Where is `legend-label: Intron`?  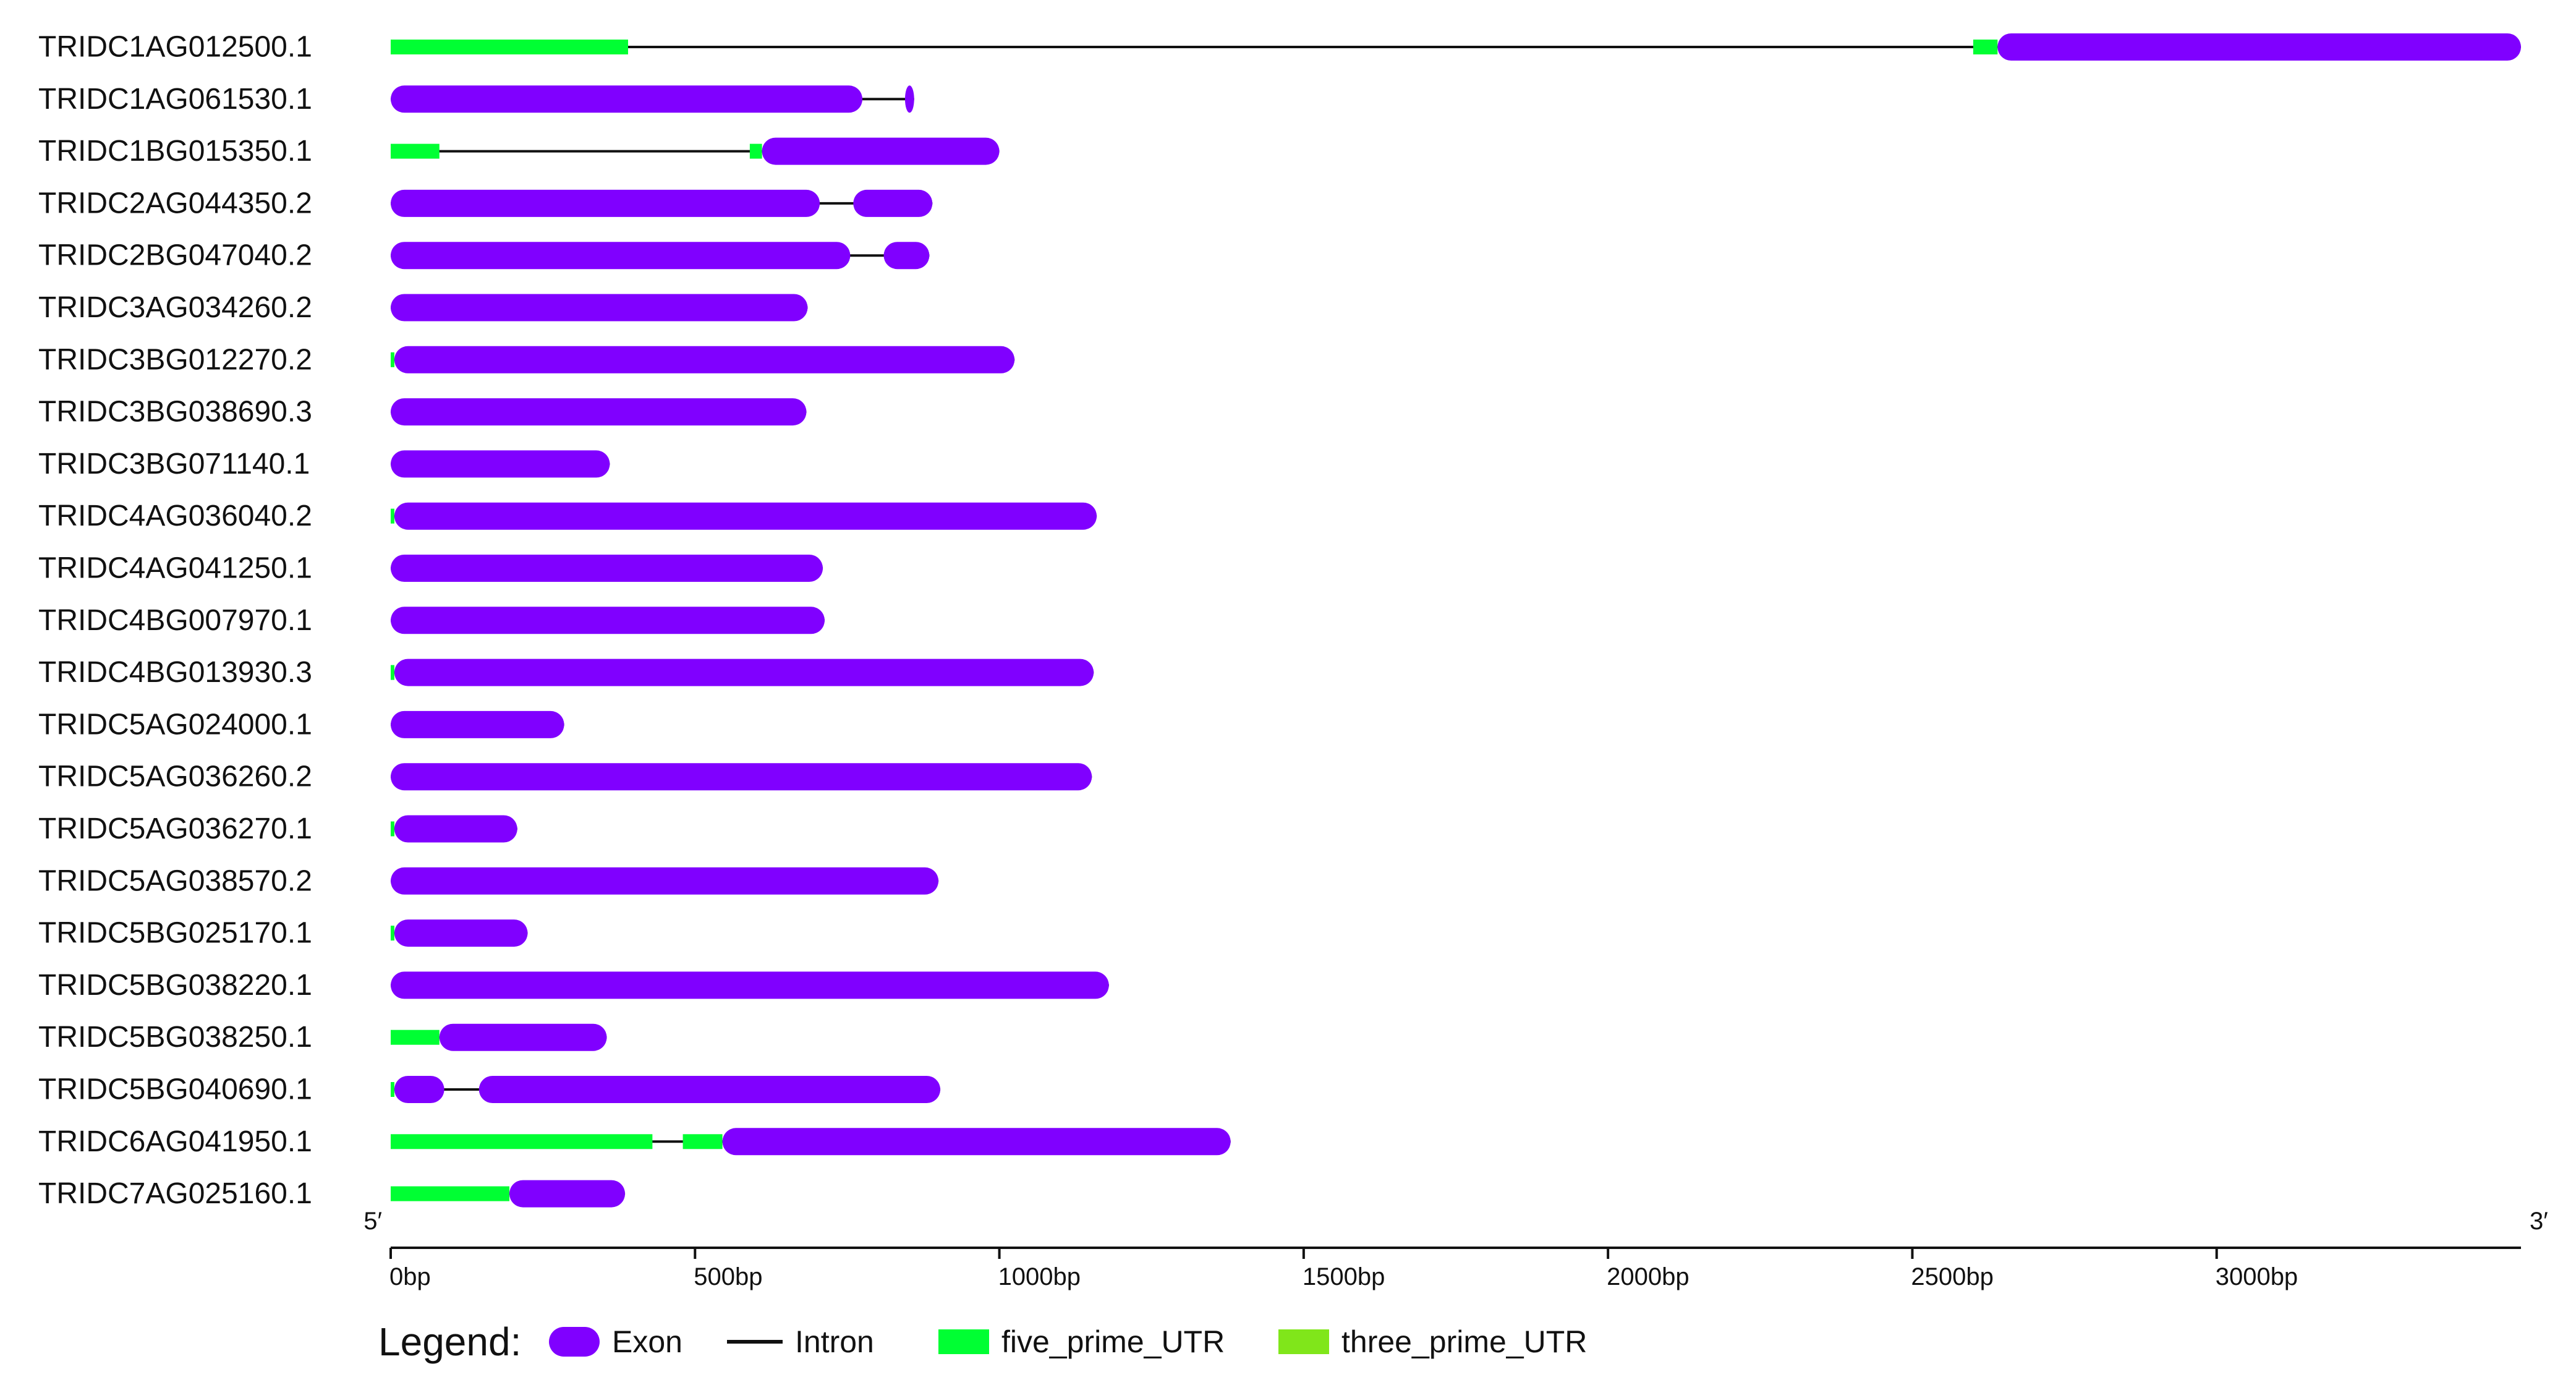
legend-label: Intron is located at coordinates (834, 1341).